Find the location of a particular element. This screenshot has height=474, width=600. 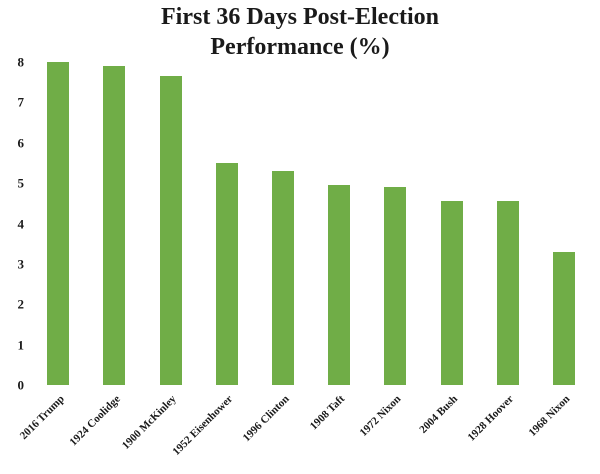

bar-slot: 1928 Hoover is located at coordinates (501, 253).